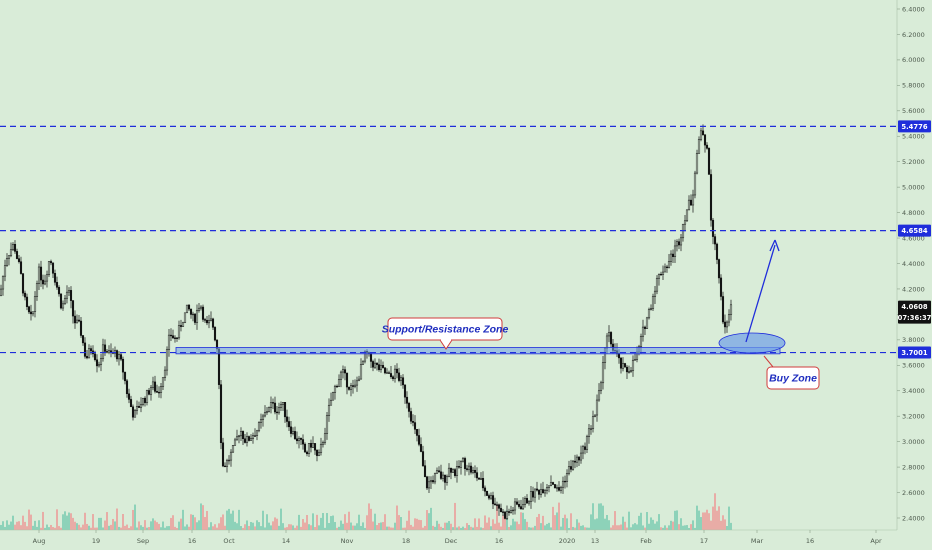  What do you see at coordinates (445, 333) in the screenshot?
I see `support-resistance-callout: Support/Resistance Zone` at bounding box center [445, 333].